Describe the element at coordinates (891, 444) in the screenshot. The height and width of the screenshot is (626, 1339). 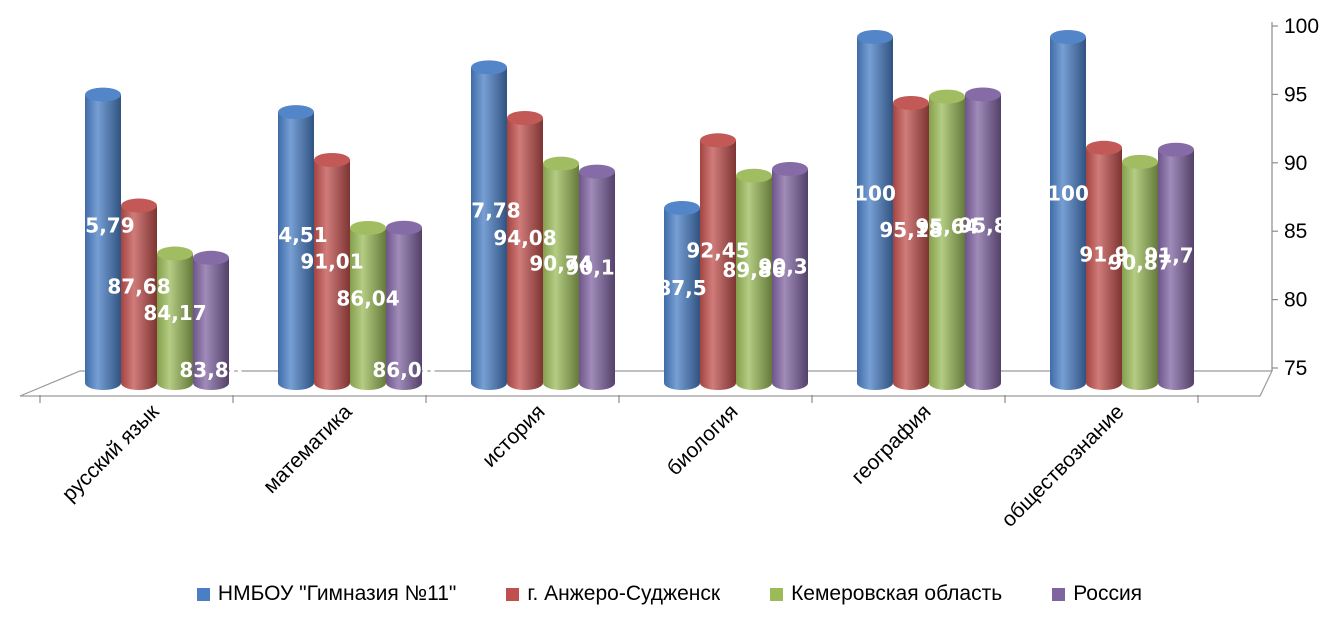
I see `category-label: география` at that location.